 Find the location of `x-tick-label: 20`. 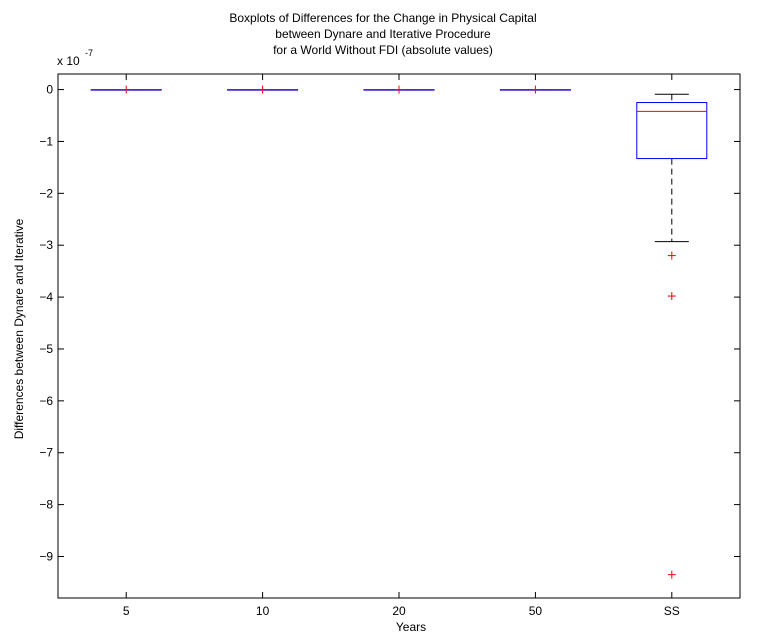

x-tick-label: 20 is located at coordinates (399, 611).